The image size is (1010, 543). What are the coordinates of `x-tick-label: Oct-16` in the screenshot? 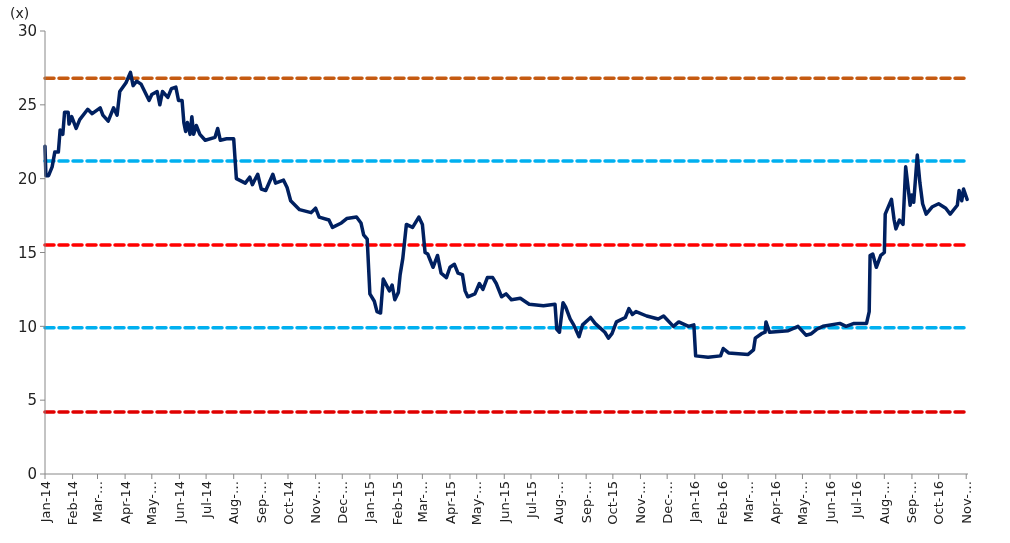 It's located at (939, 503).